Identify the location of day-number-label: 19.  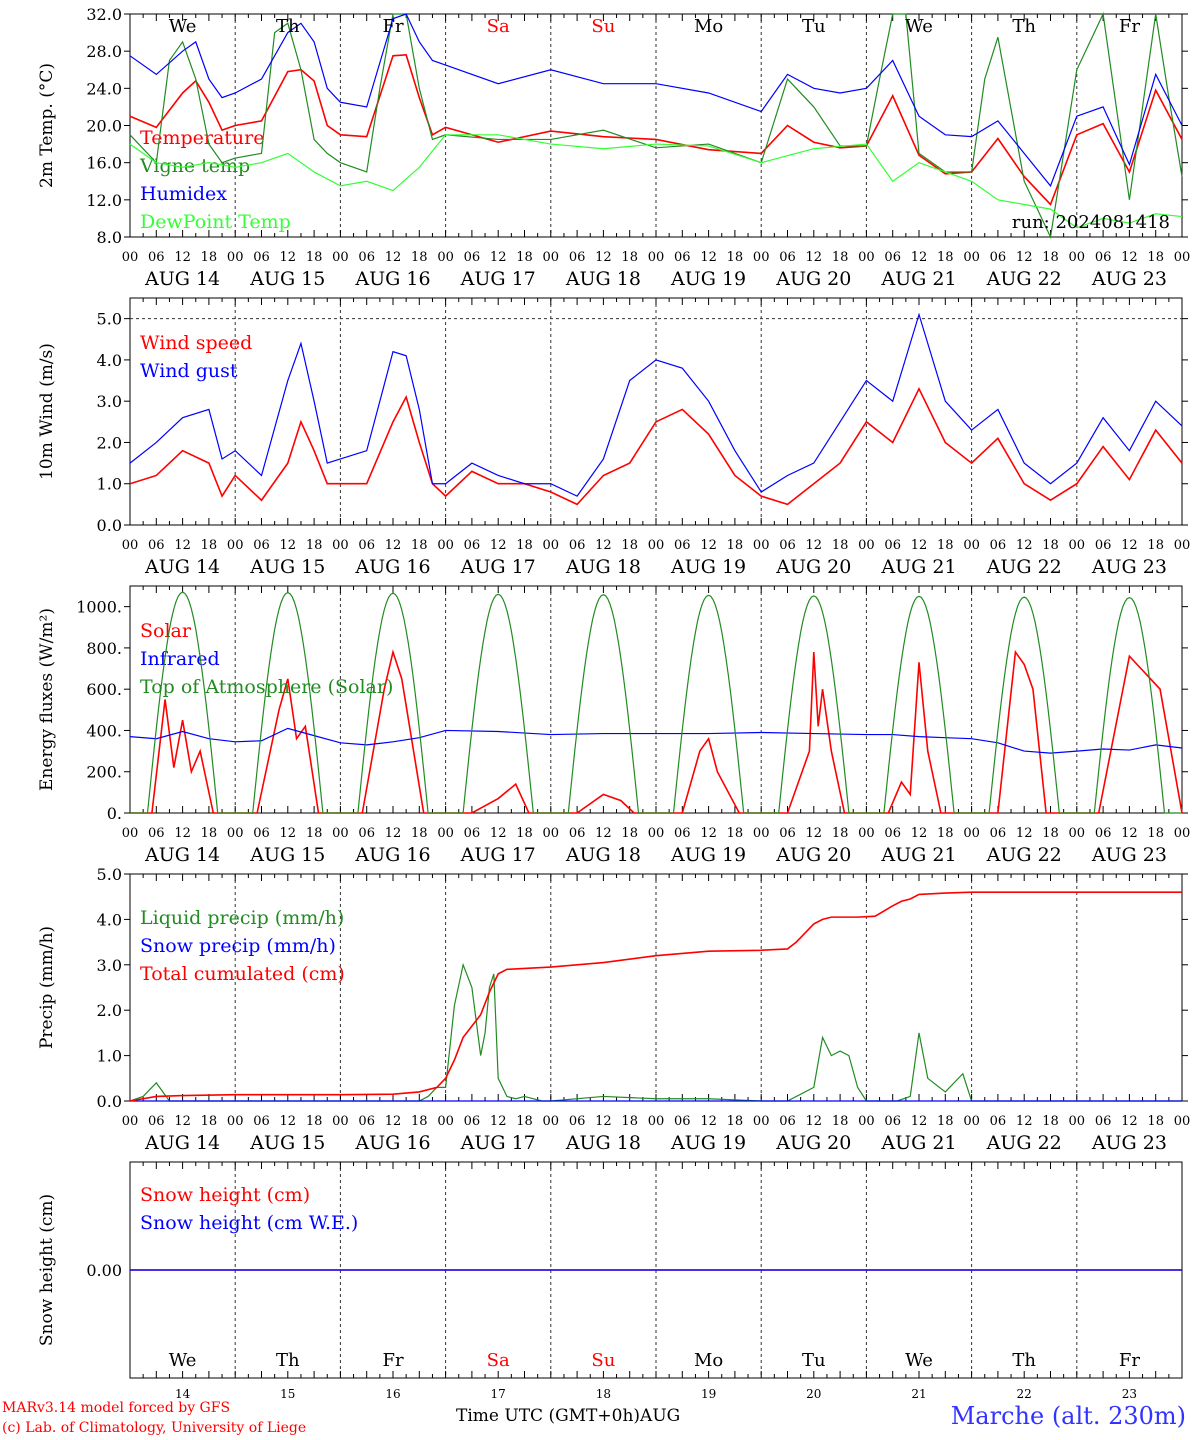
(708, 1394).